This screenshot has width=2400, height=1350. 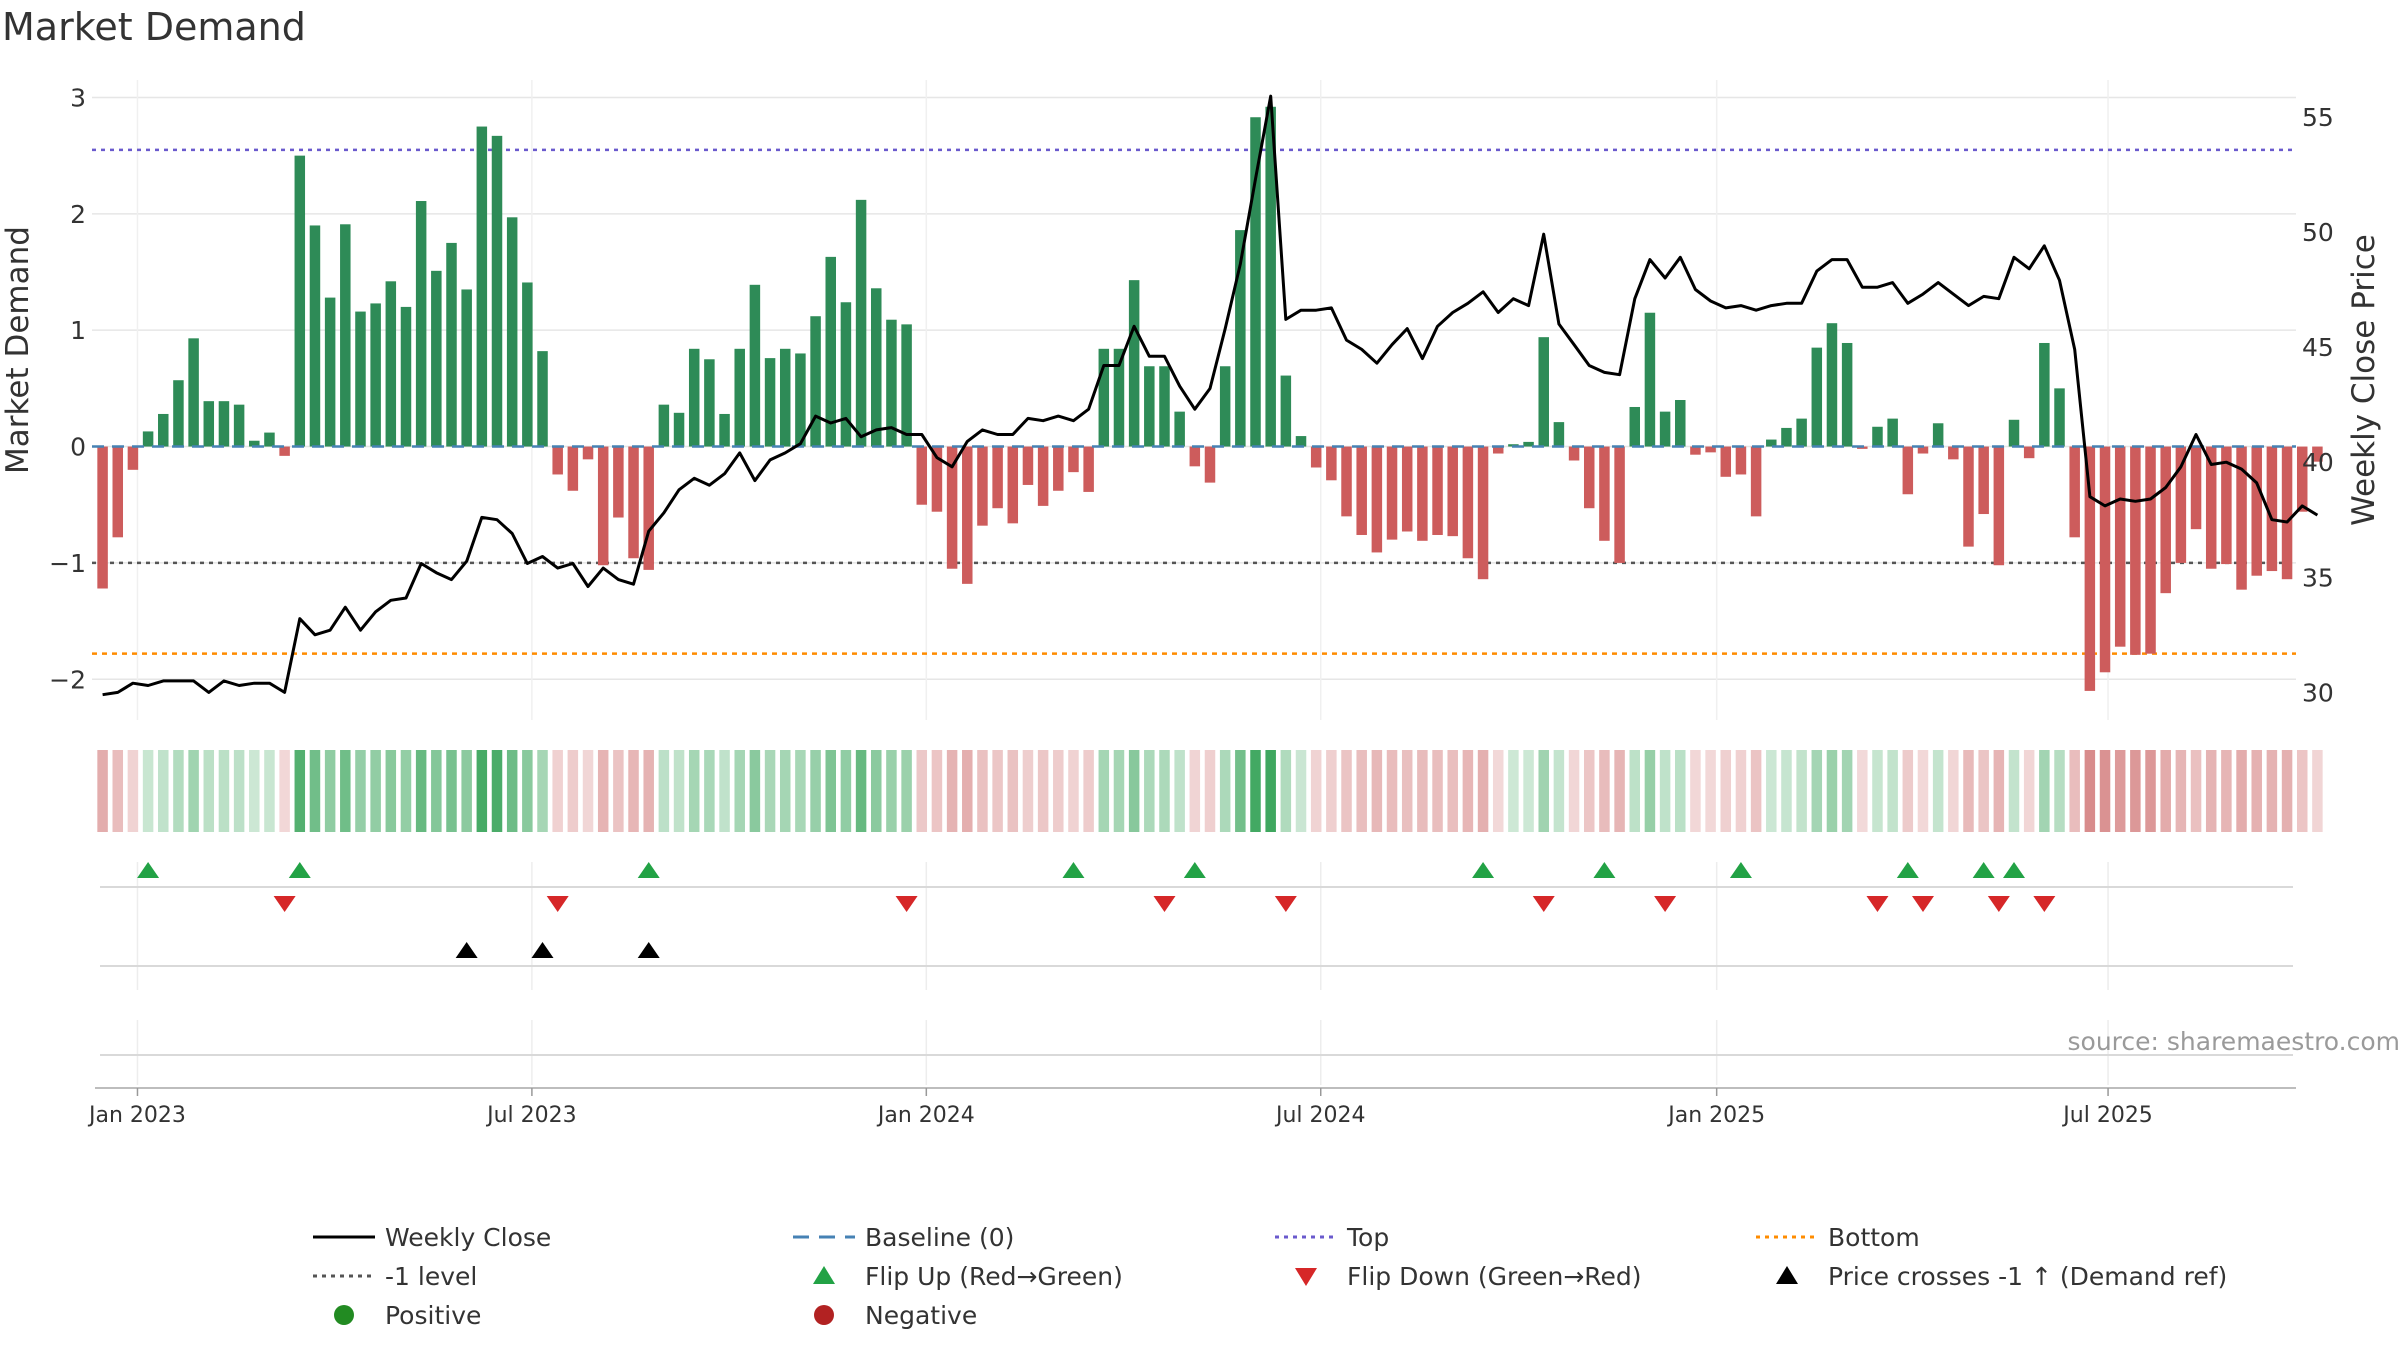 I want to click on left-axis-label: Market Demand, so click(x=18, y=350).